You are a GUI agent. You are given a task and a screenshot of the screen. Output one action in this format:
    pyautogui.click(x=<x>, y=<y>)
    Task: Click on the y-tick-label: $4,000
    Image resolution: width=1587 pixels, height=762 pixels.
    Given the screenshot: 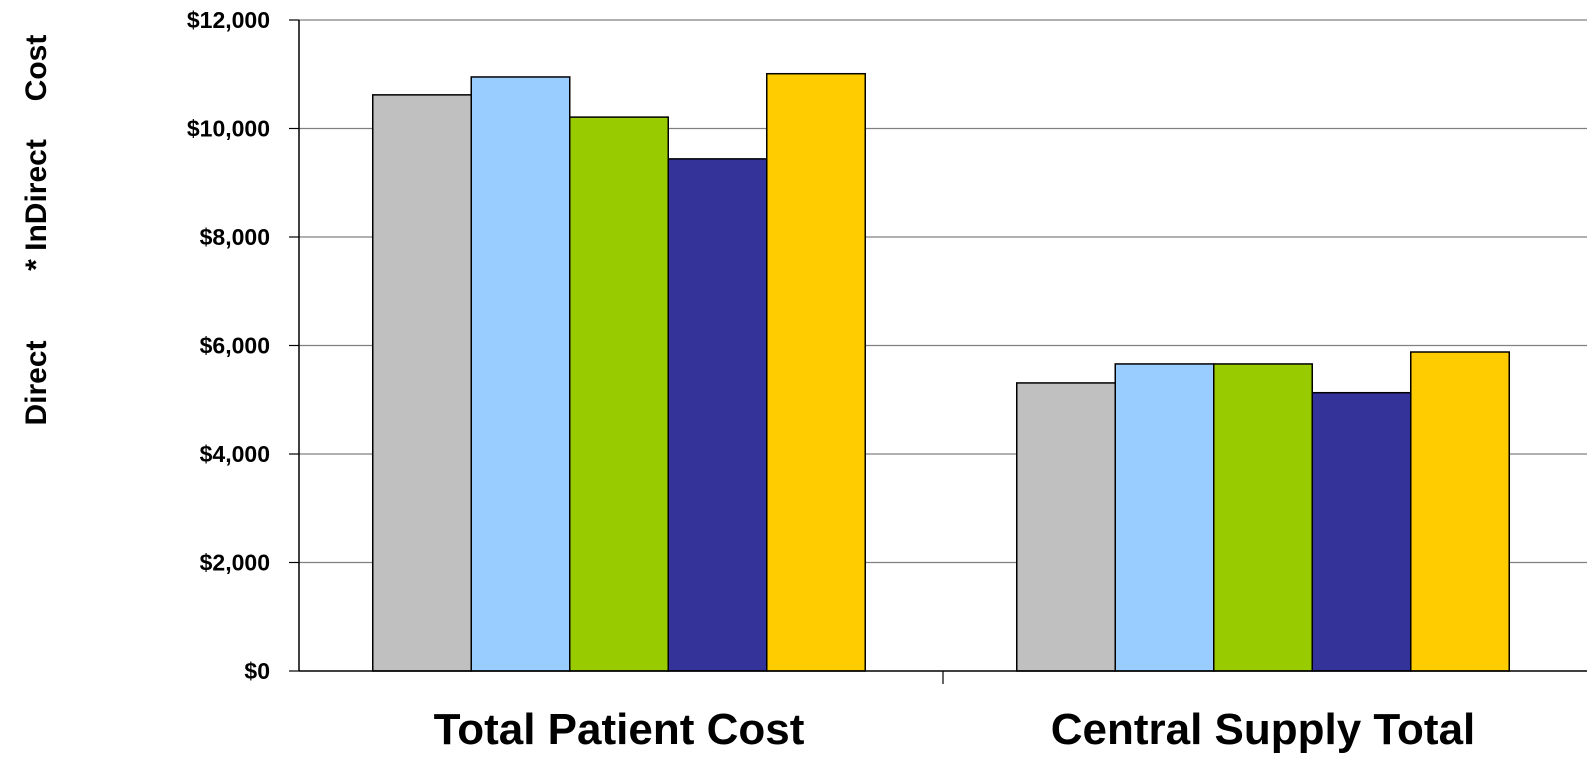 What is the action you would take?
    pyautogui.click(x=235, y=454)
    